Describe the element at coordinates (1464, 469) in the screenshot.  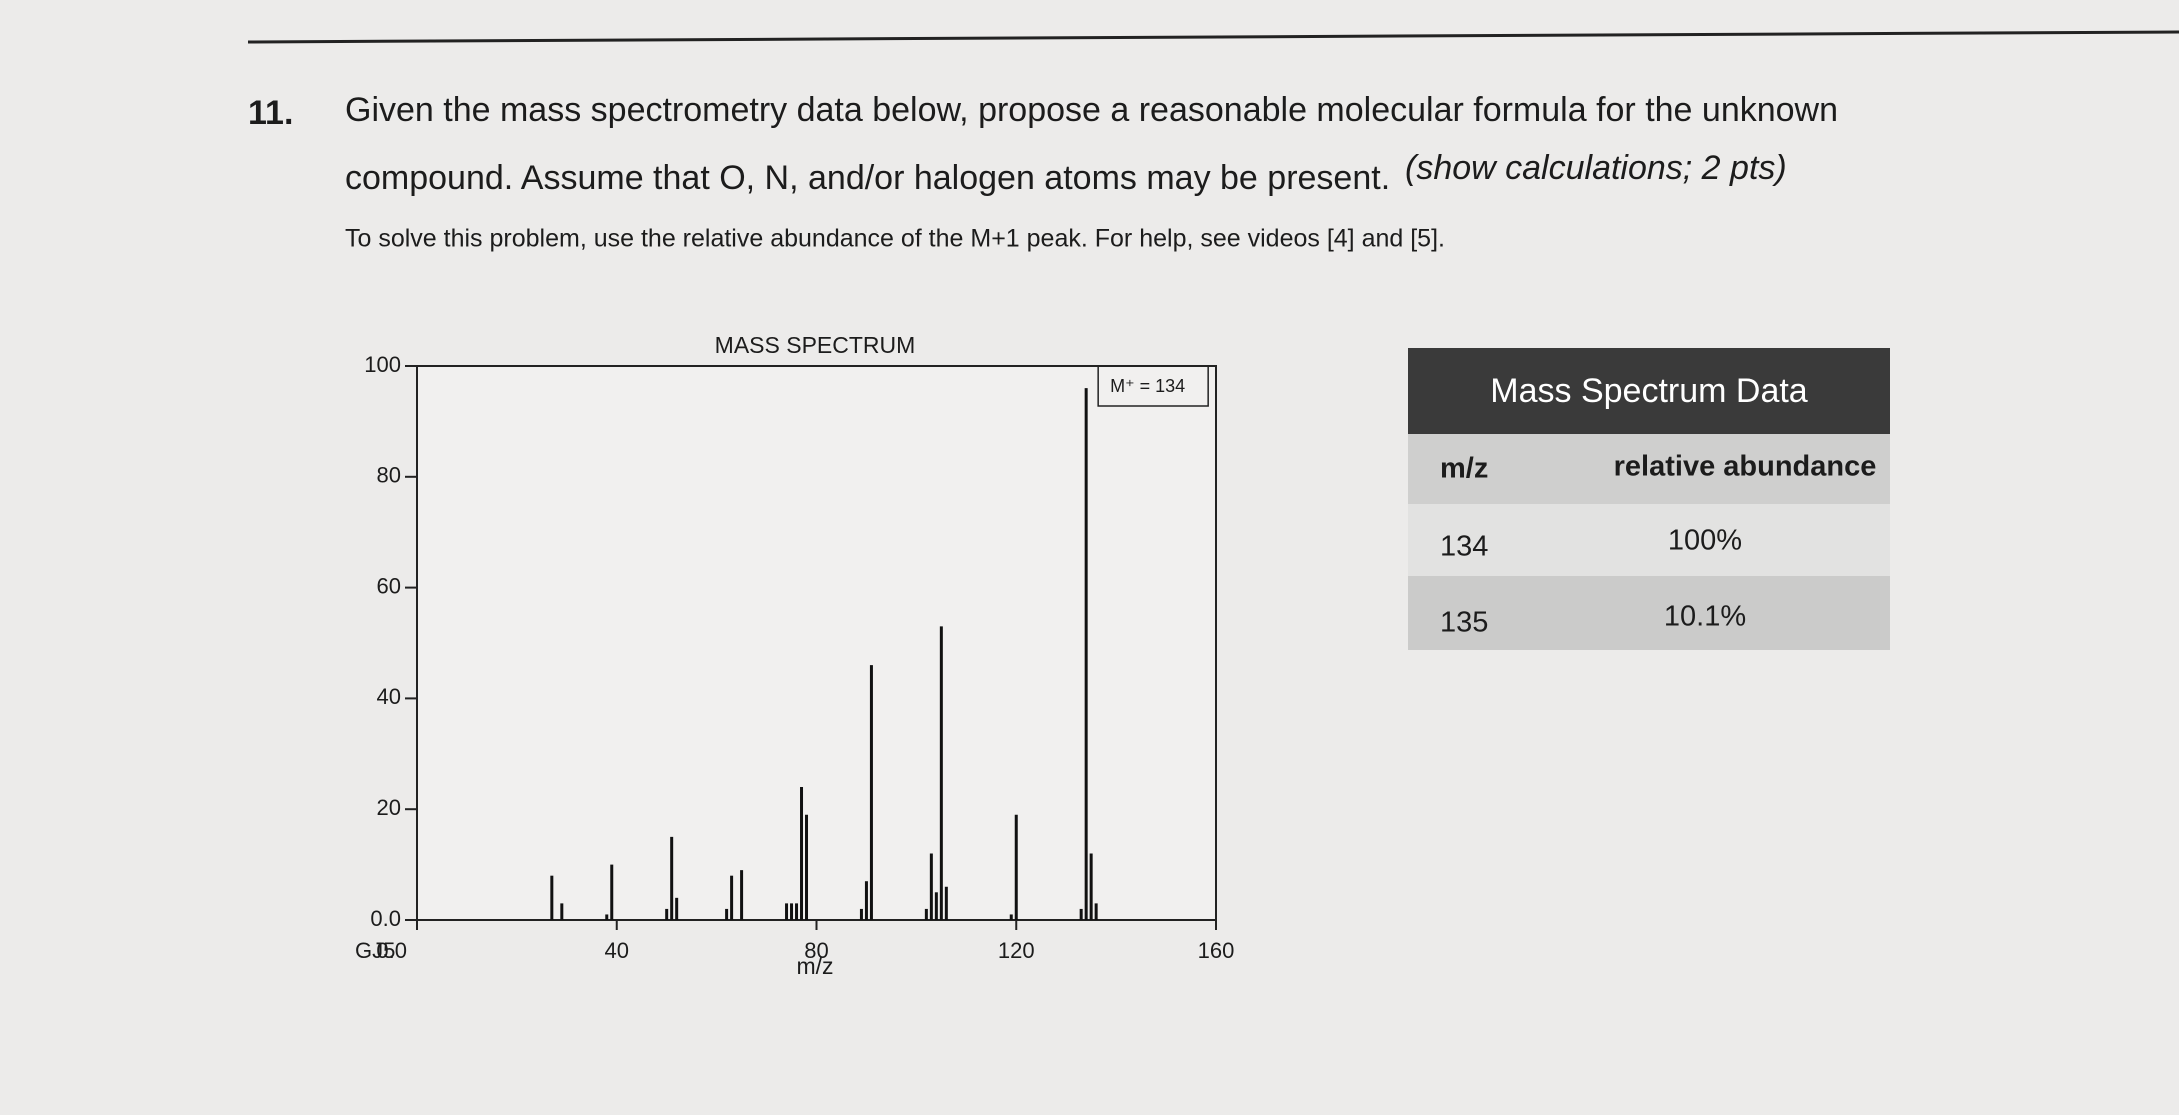
I see `table-header: m/z` at that location.